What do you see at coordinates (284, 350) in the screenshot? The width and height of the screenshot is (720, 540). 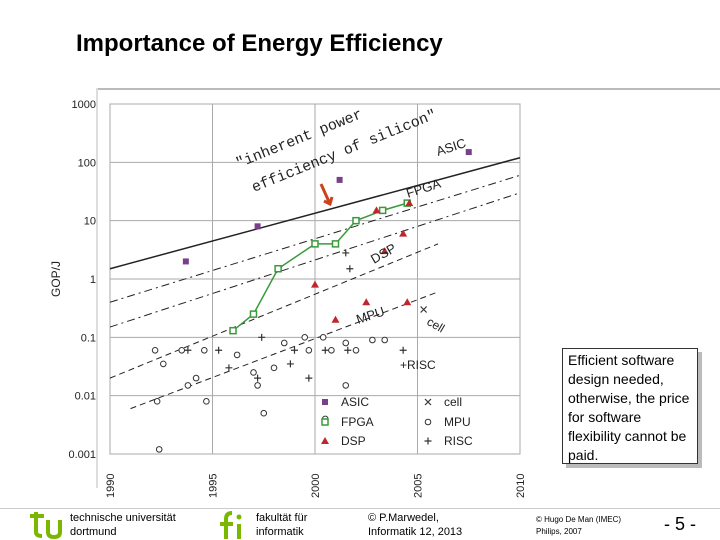 I see `trend-mpu` at bounding box center [284, 350].